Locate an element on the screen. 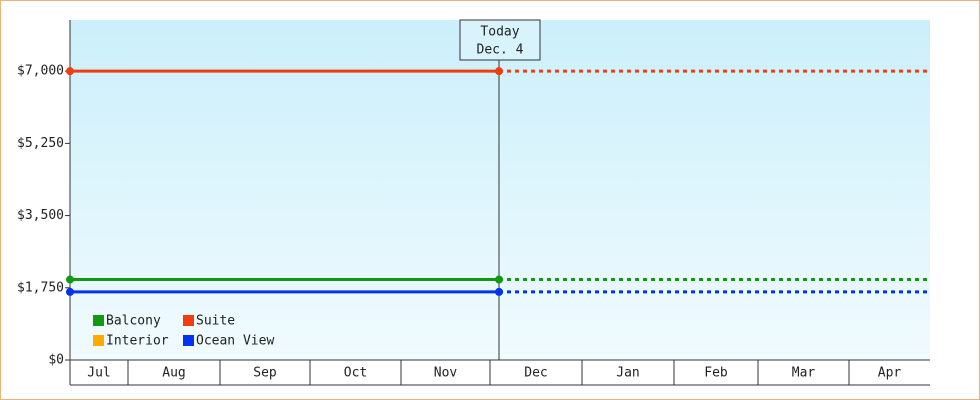 This screenshot has width=980, height=400. x-tick-label: Dec is located at coordinates (535, 373).